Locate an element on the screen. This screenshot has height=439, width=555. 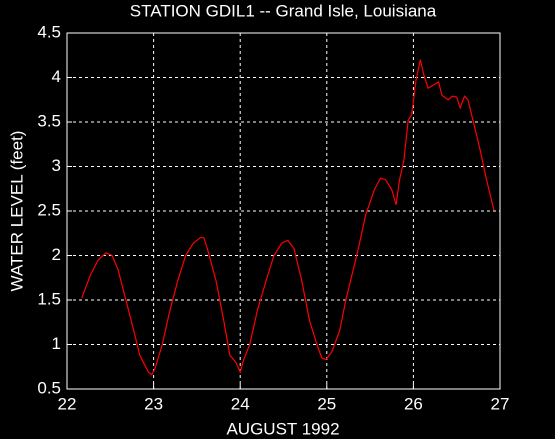
y-tick-label: 2.5 is located at coordinates (49, 209).